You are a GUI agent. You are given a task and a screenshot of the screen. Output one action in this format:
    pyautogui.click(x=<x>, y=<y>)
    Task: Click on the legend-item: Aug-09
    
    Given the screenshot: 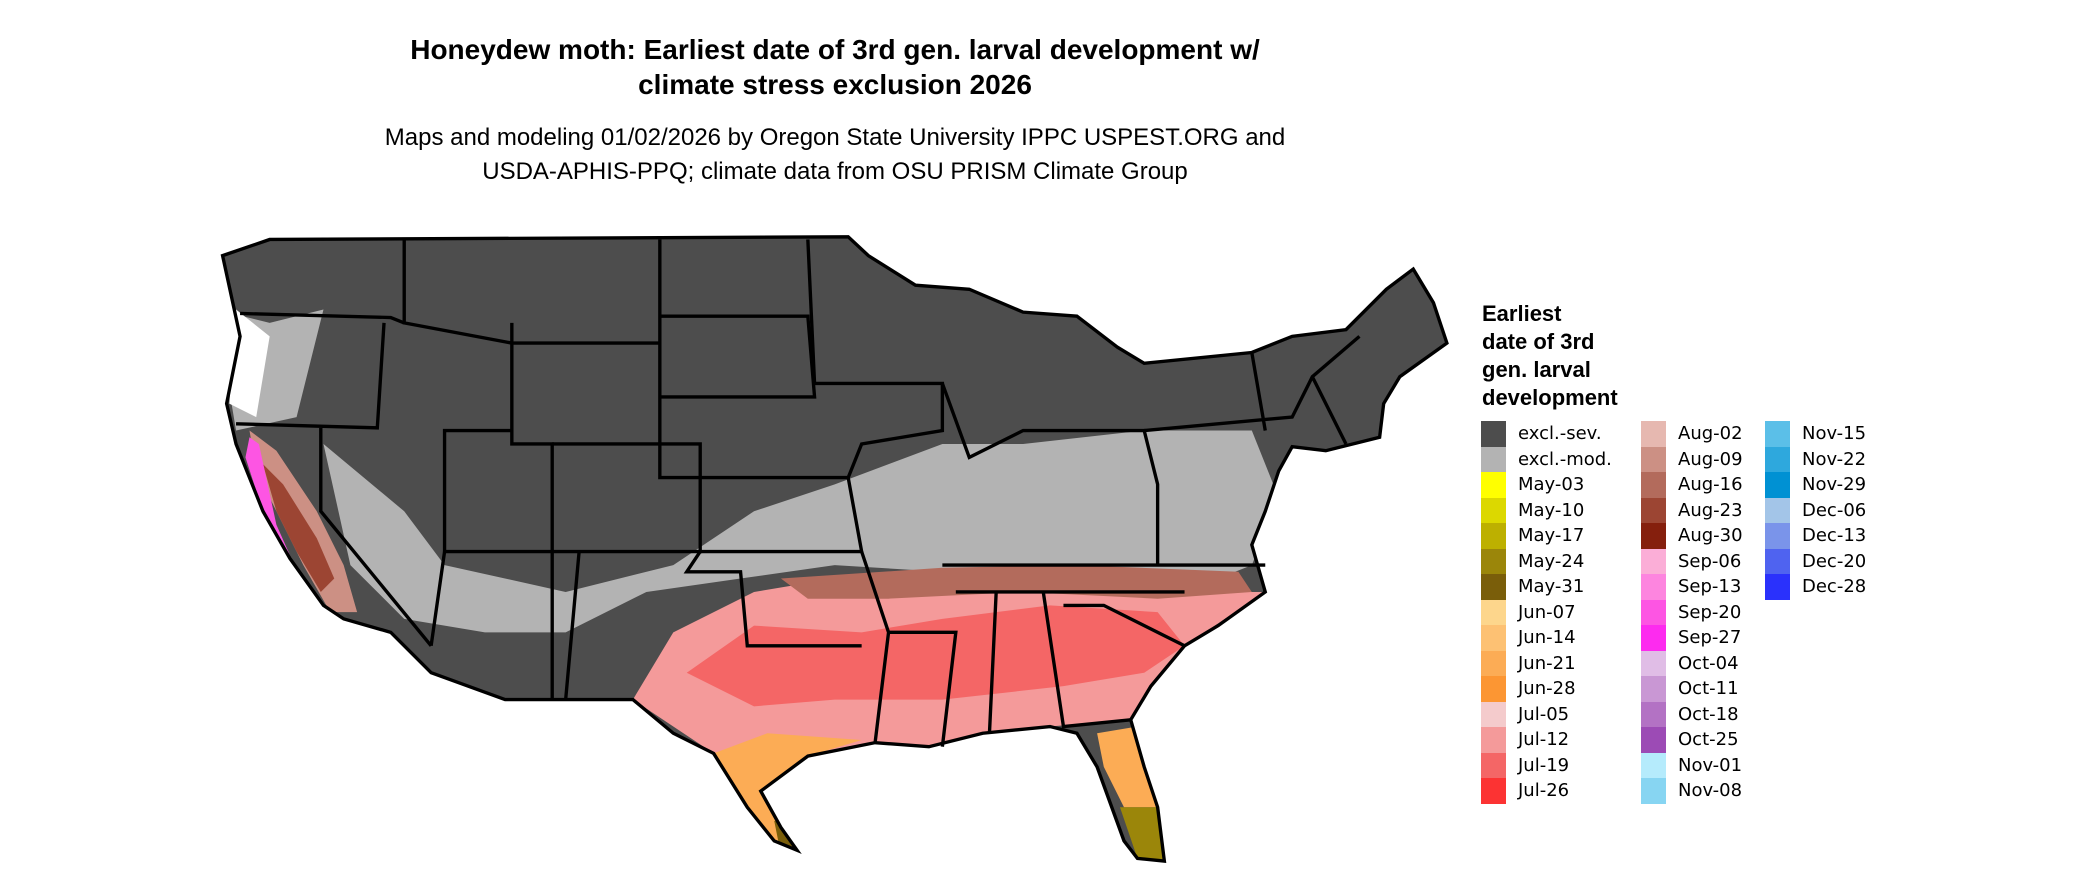 What is the action you would take?
    pyautogui.click(x=1692, y=459)
    